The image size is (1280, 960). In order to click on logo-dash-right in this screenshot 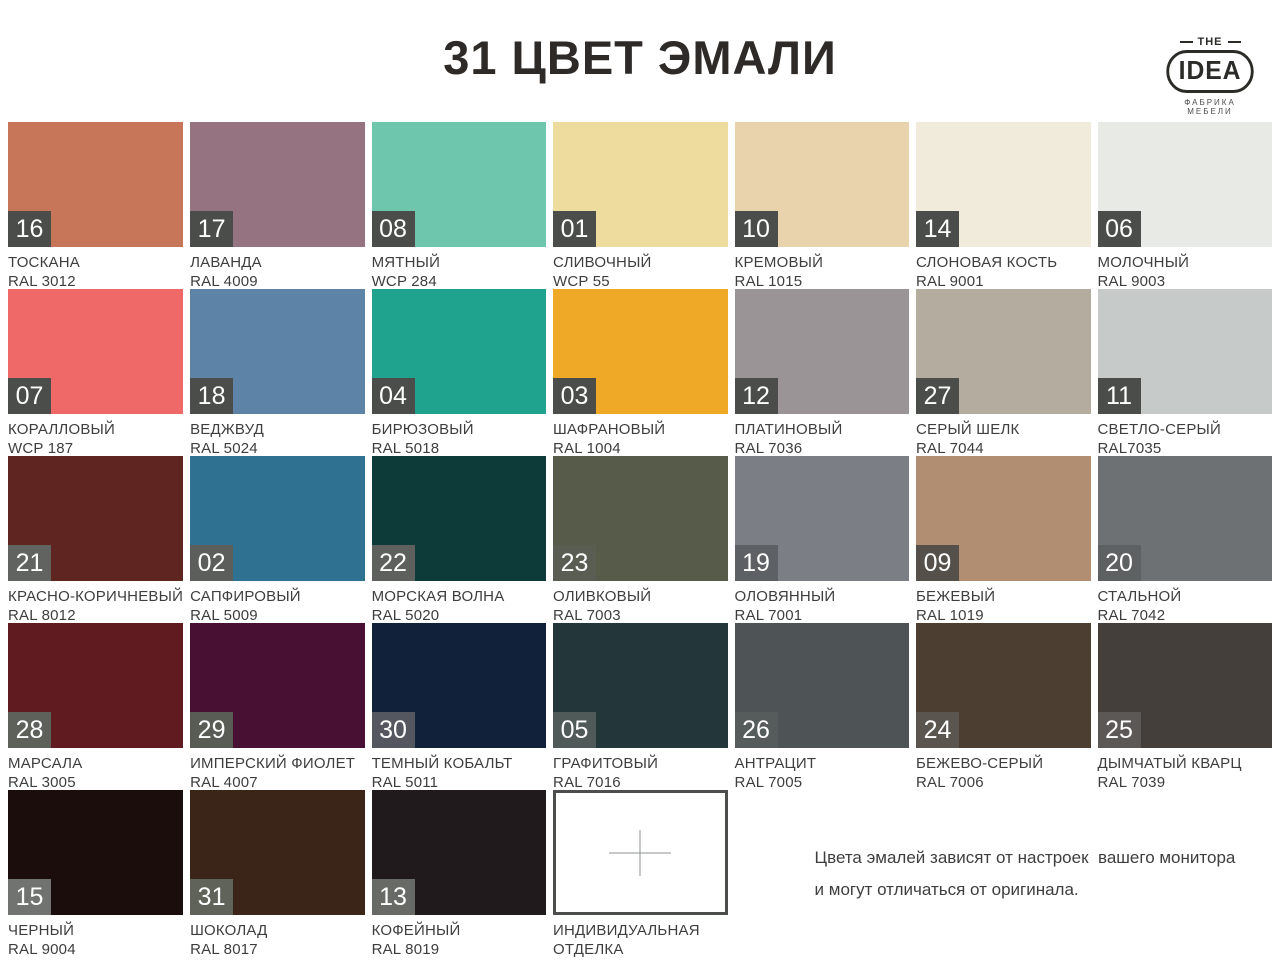, I will do `click(1234, 42)`.